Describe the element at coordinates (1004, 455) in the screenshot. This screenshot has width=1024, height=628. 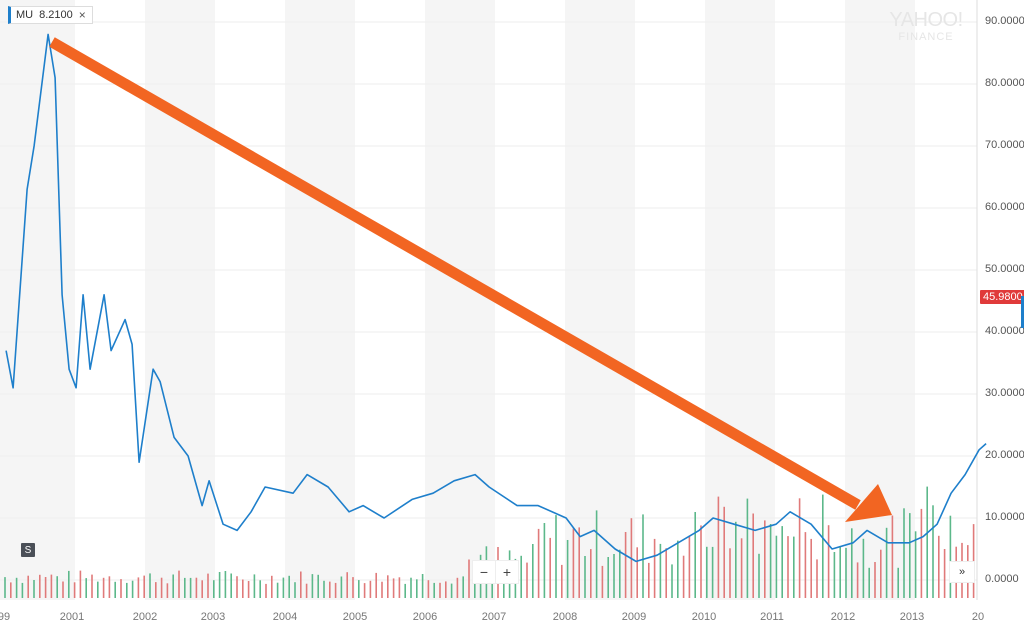
I see `y-tick-label: 20.0000` at that location.